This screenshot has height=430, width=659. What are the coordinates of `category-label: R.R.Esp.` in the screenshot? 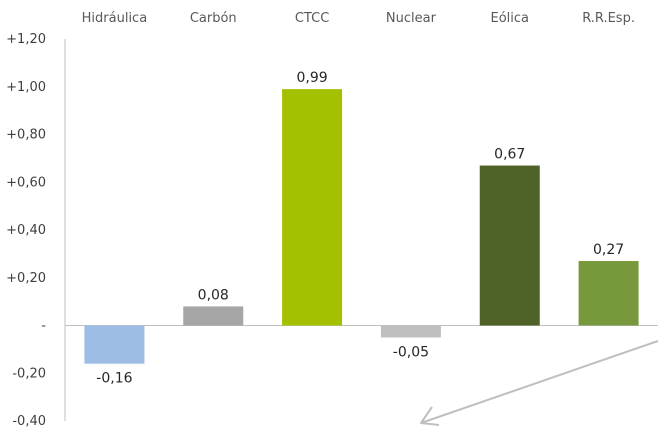 It's located at (608, 18).